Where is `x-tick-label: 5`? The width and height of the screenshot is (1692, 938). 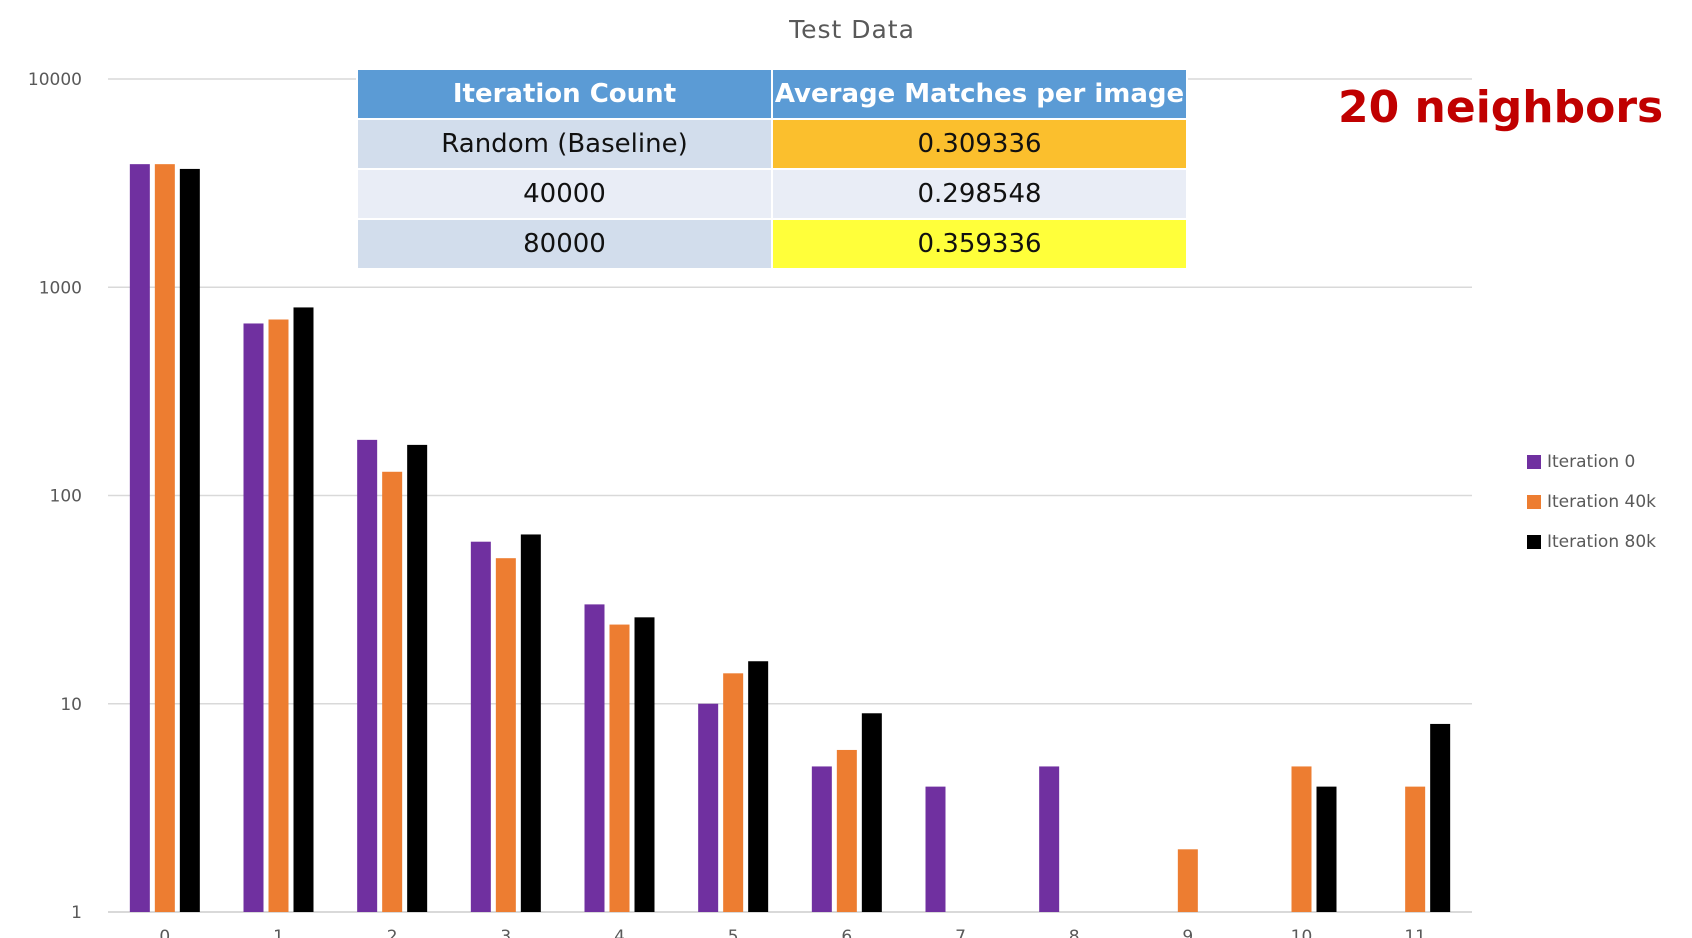 x-tick-label: 5 is located at coordinates (733, 932).